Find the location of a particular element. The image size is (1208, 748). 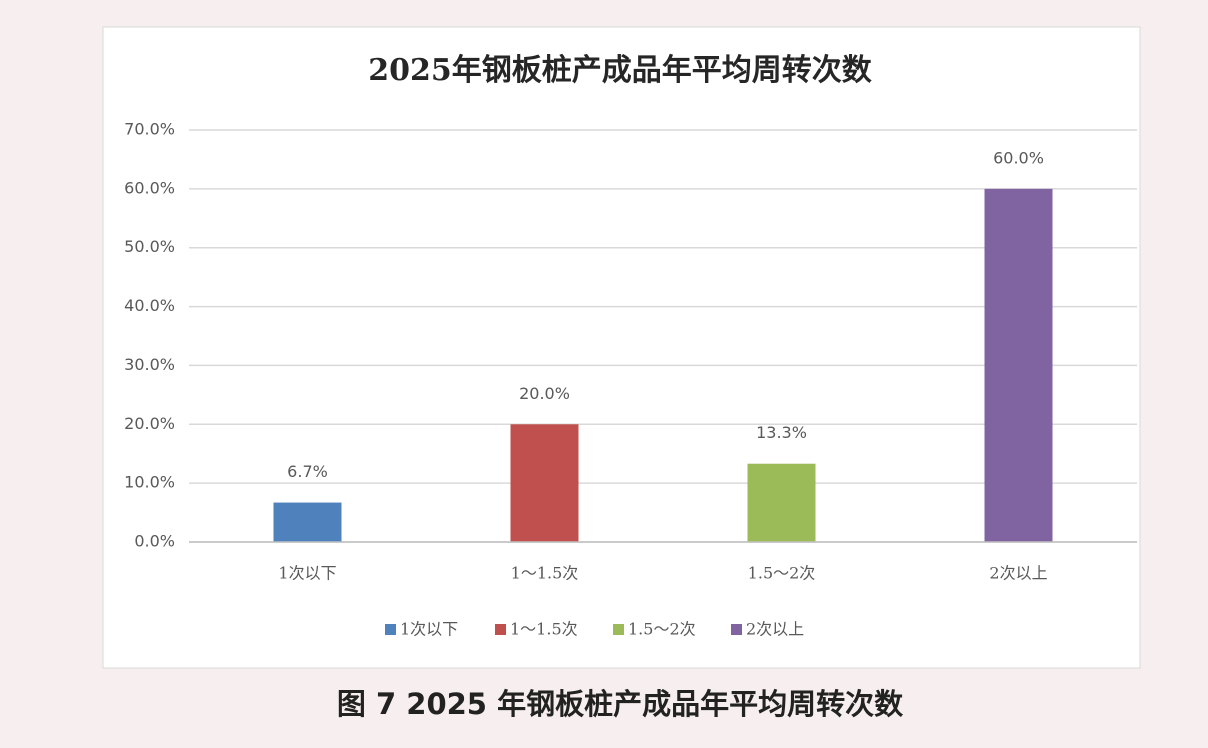

data-label: 60.0% is located at coordinates (1018, 157).